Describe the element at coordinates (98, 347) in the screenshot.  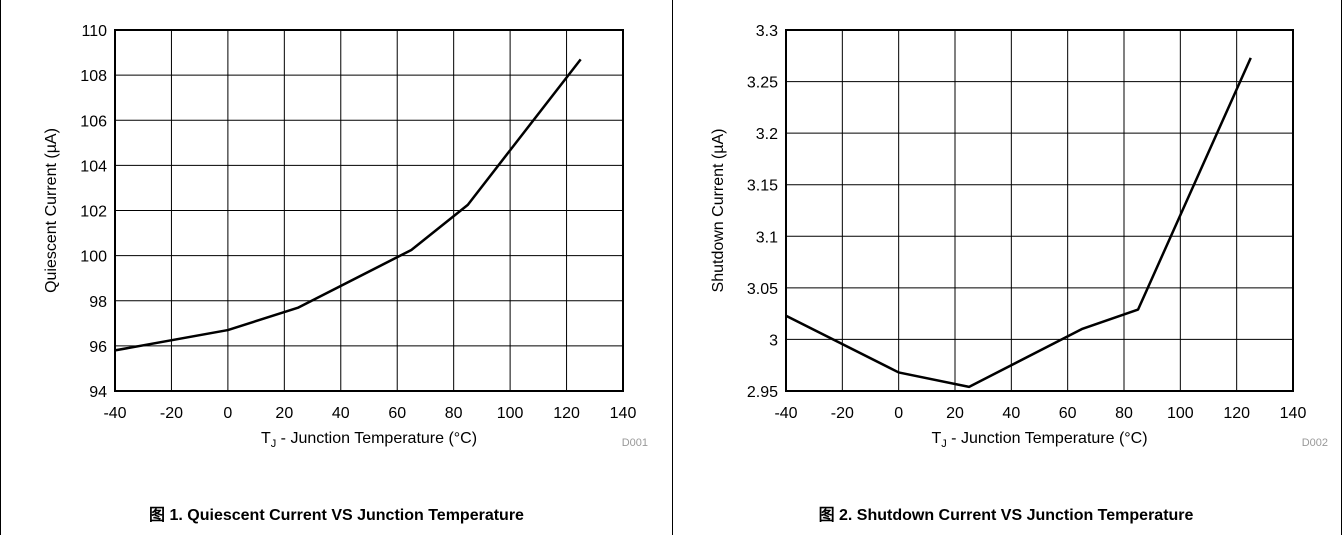
I see `y-tick-label: 96` at that location.